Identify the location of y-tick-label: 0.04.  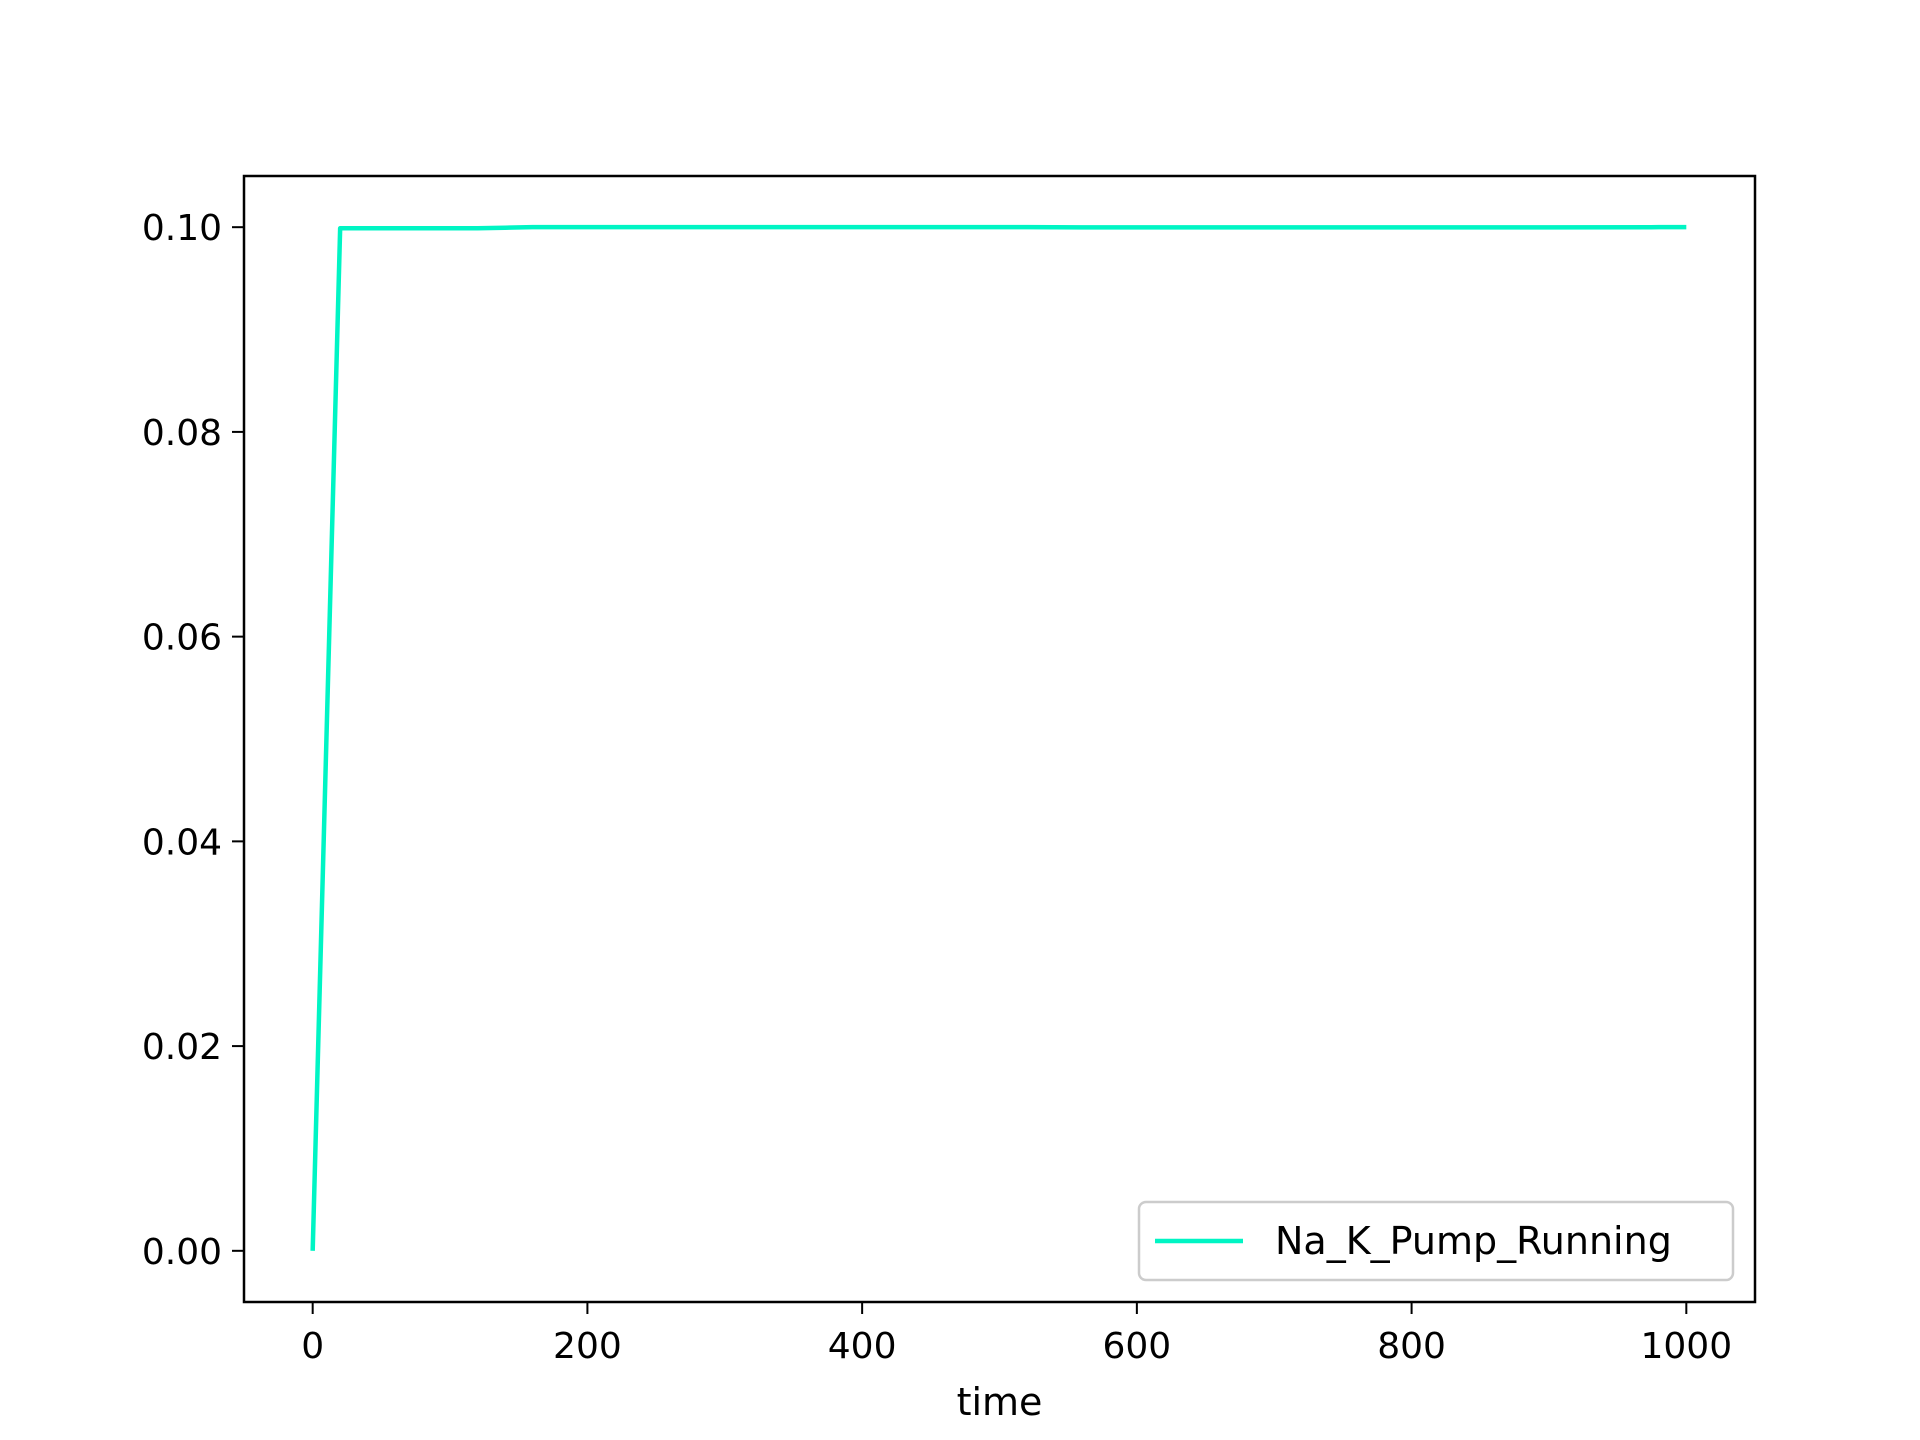
(182, 842).